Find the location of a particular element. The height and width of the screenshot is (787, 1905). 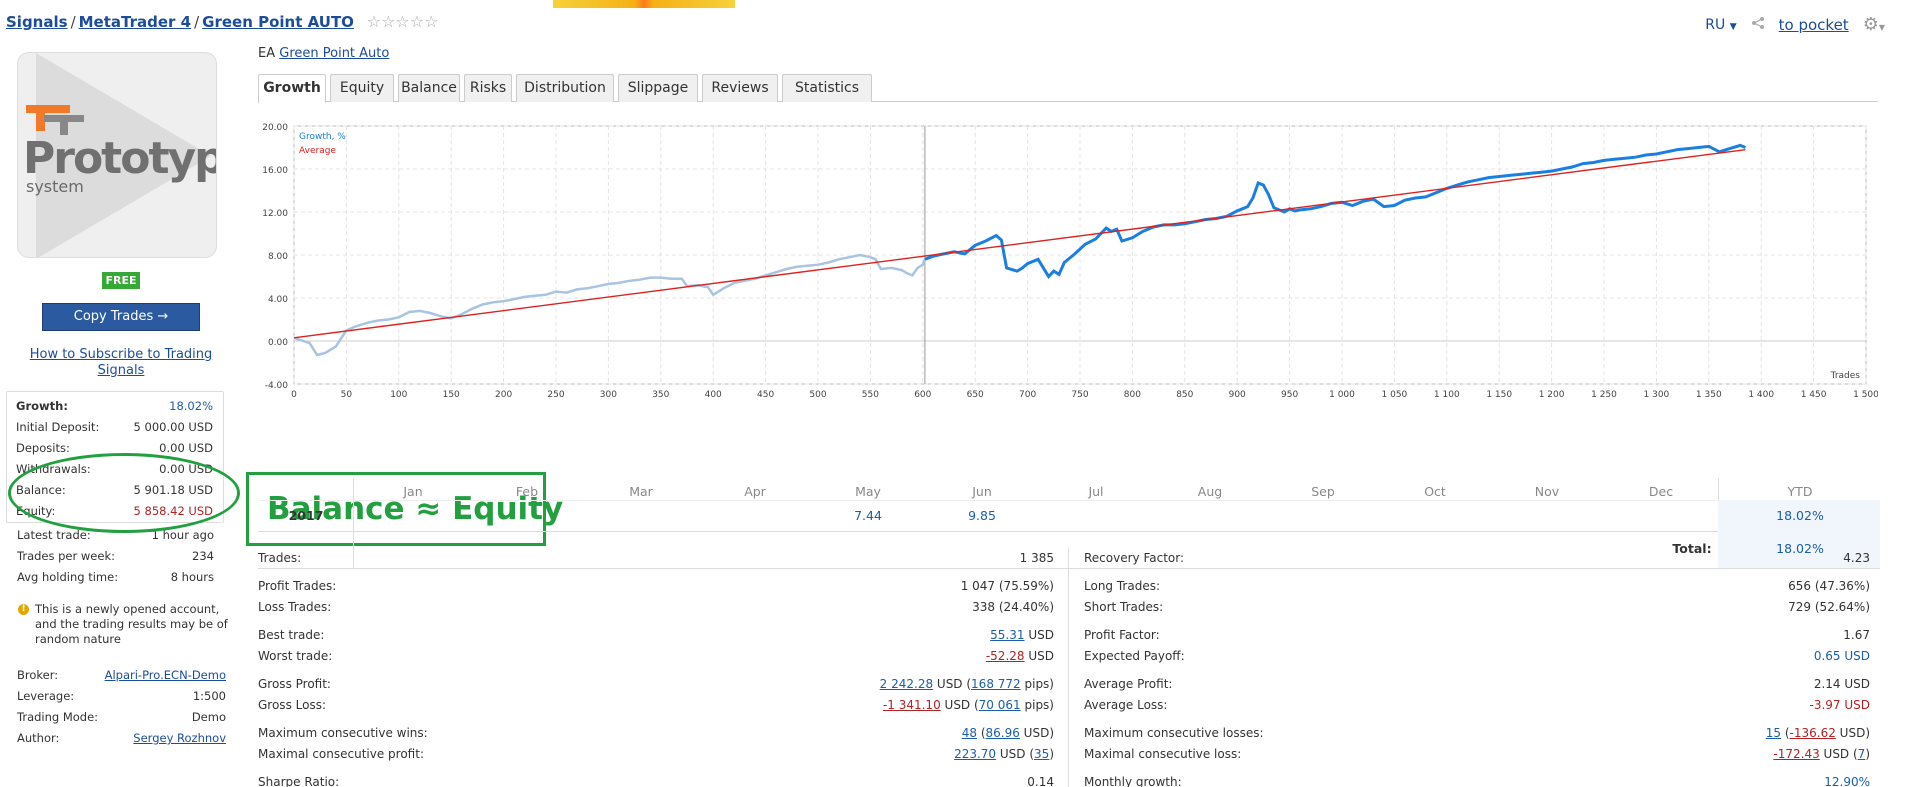

tab-distribution: Distribution is located at coordinates (565, 88).